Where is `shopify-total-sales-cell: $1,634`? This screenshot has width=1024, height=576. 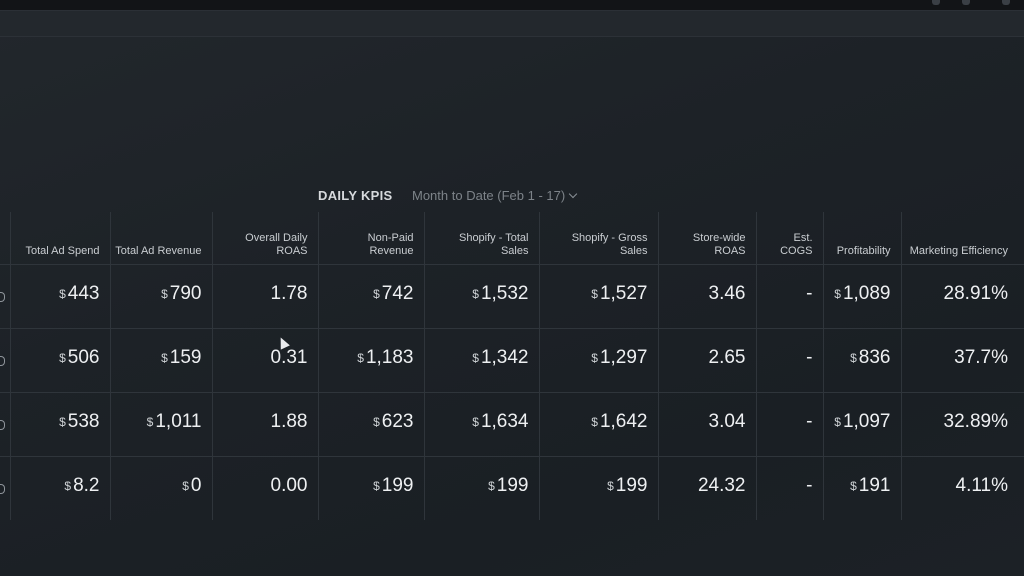 shopify-total-sales-cell: $1,634 is located at coordinates (482, 424).